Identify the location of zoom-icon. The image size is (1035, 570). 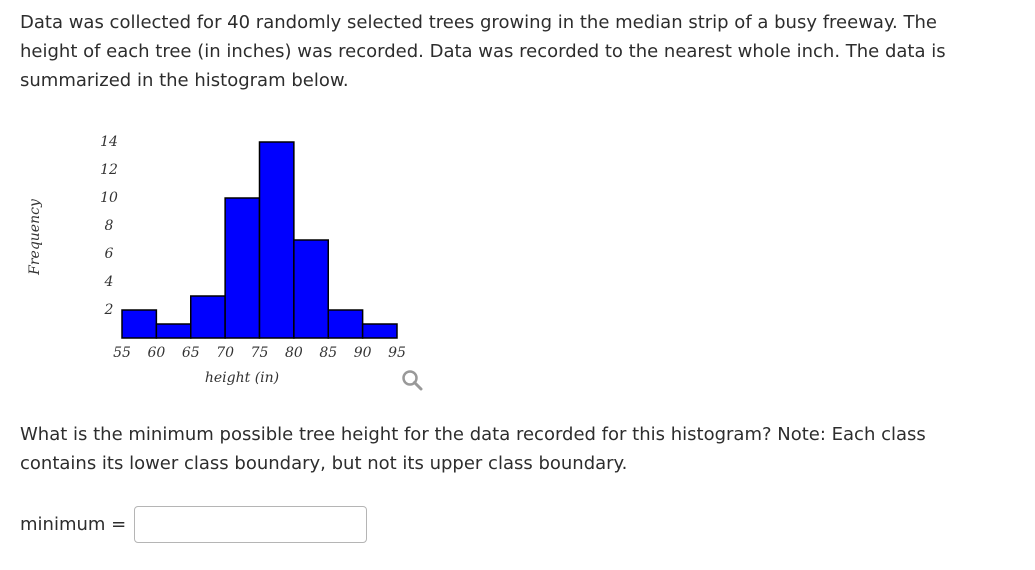
(413, 381).